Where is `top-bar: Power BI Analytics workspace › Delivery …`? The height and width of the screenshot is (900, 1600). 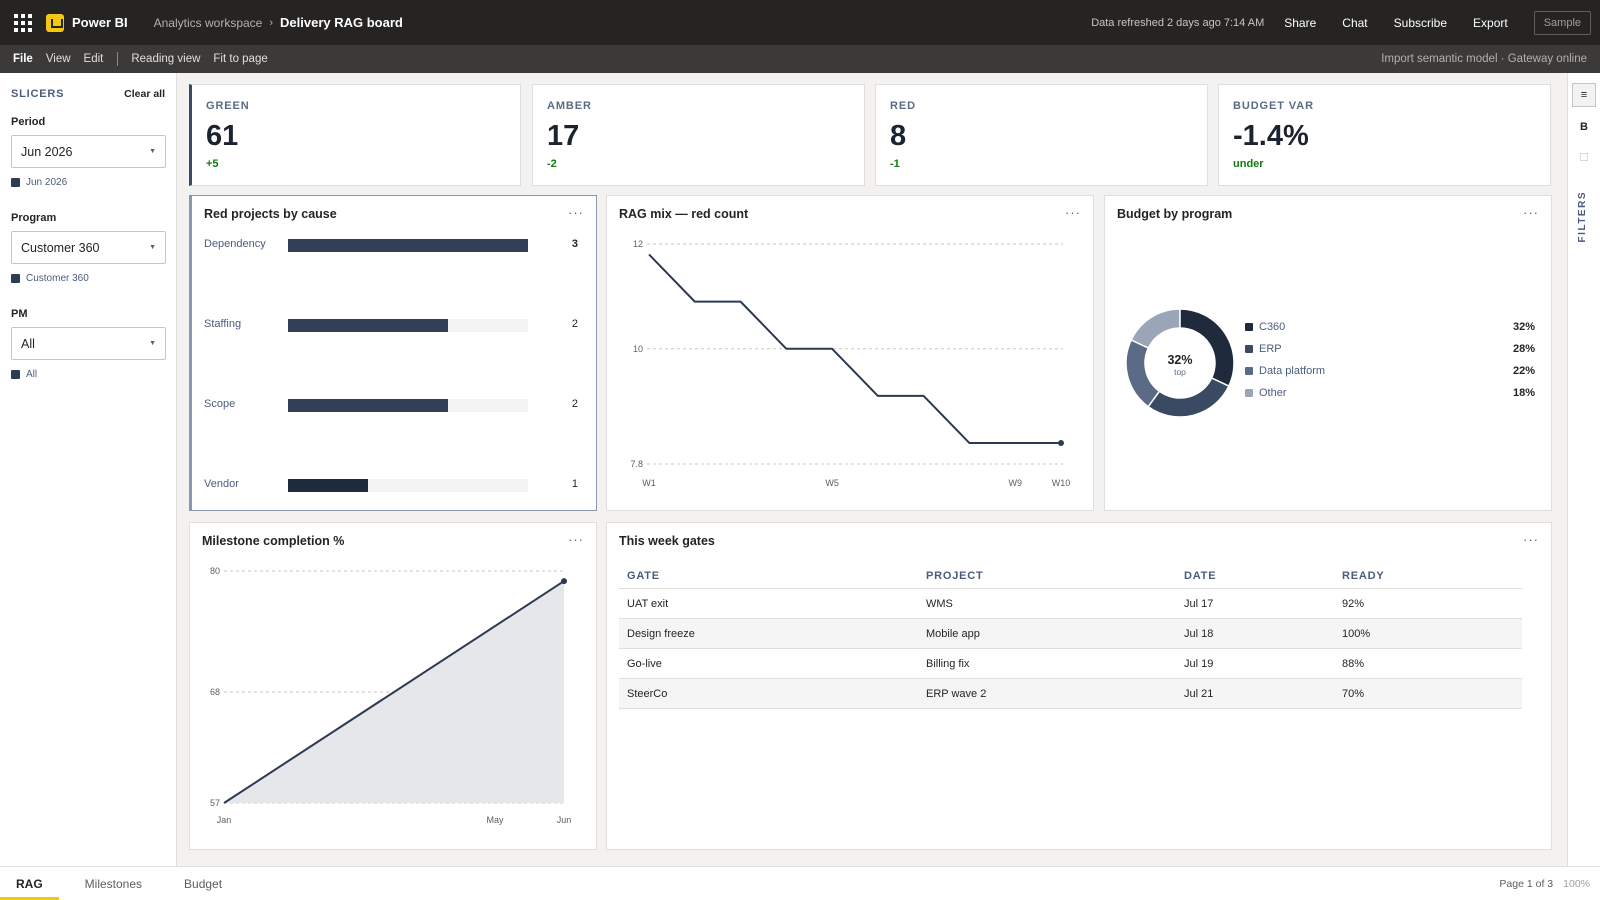 top-bar: Power BI Analytics workspace › Delivery … is located at coordinates (800, 22).